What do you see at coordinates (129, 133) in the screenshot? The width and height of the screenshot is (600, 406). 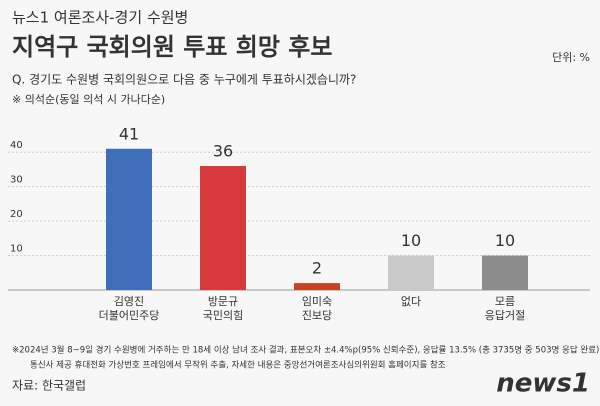 I see `value-label: 41` at bounding box center [129, 133].